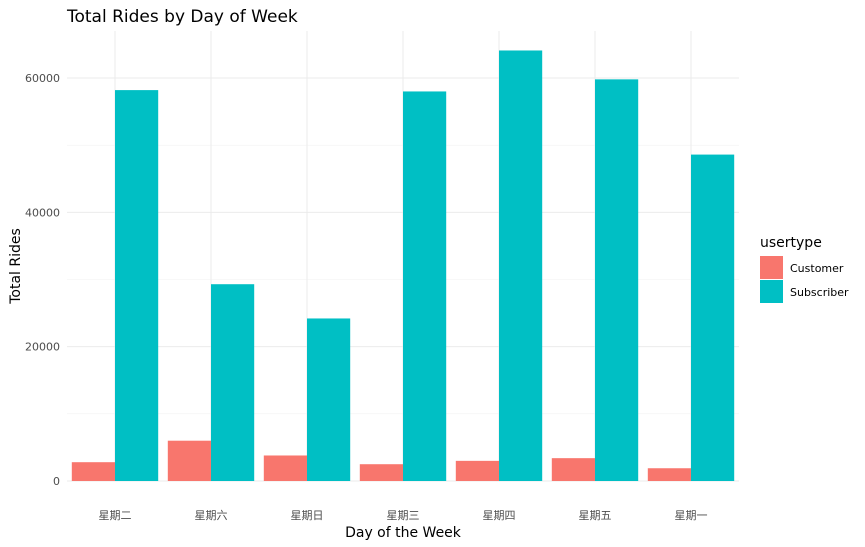 The width and height of the screenshot is (865, 547). What do you see at coordinates (791, 243) in the screenshot?
I see `legend-title: usertype` at bounding box center [791, 243].